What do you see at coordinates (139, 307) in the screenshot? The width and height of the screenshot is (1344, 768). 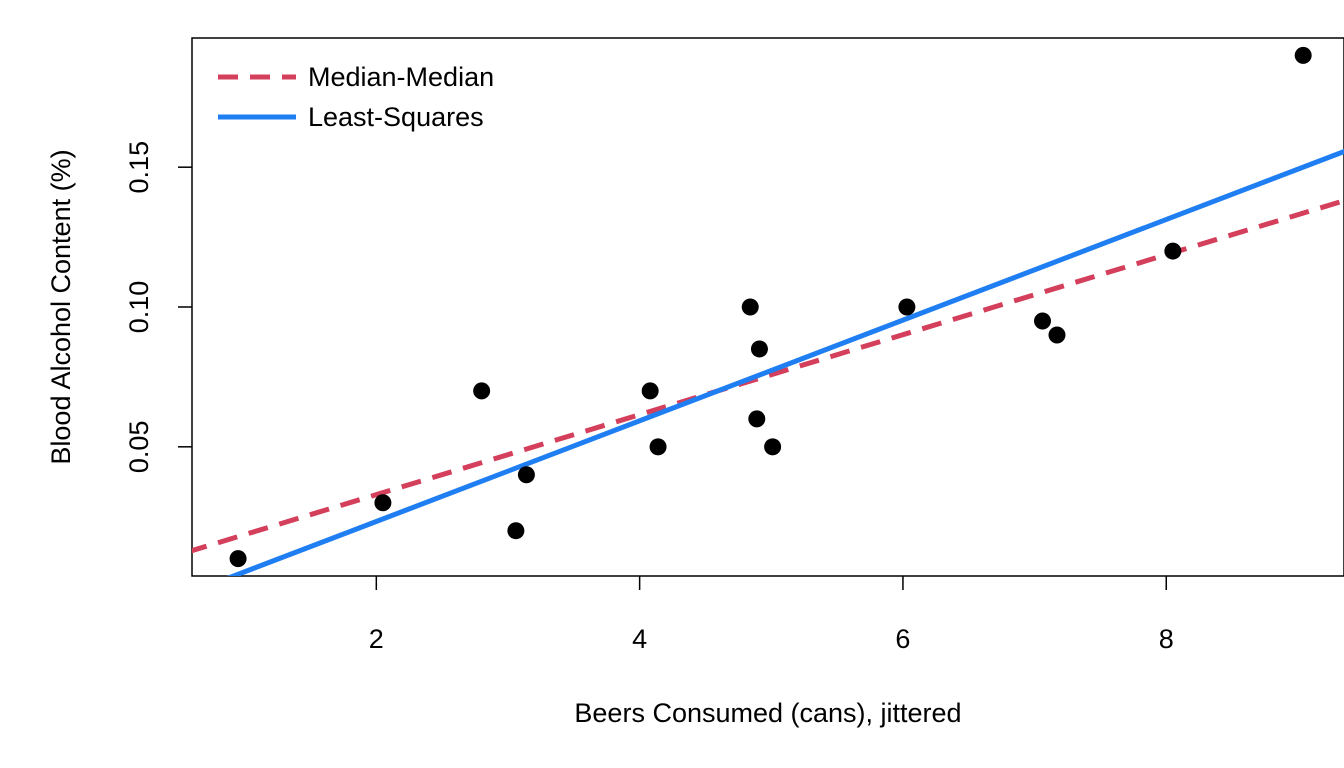 I see `y-tick-label: 0.10` at bounding box center [139, 307].